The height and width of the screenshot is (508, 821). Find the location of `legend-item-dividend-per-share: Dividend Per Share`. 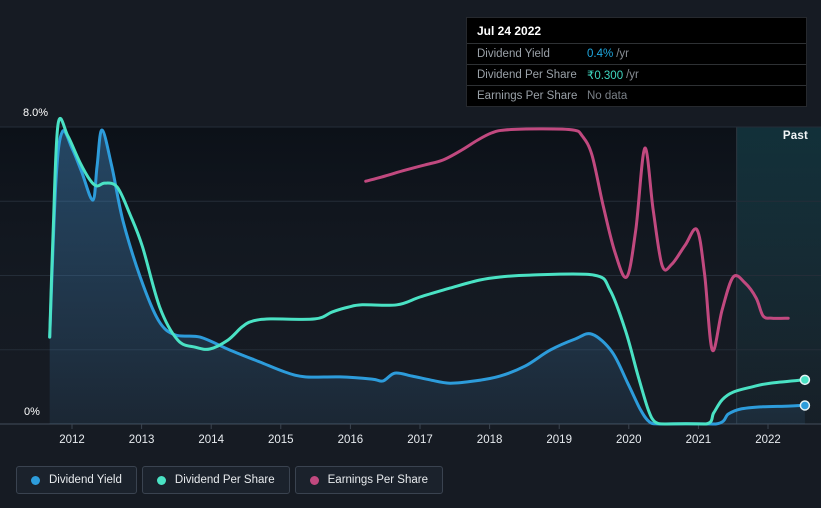

legend-item-dividend-per-share: Dividend Per Share is located at coordinates (215, 480).